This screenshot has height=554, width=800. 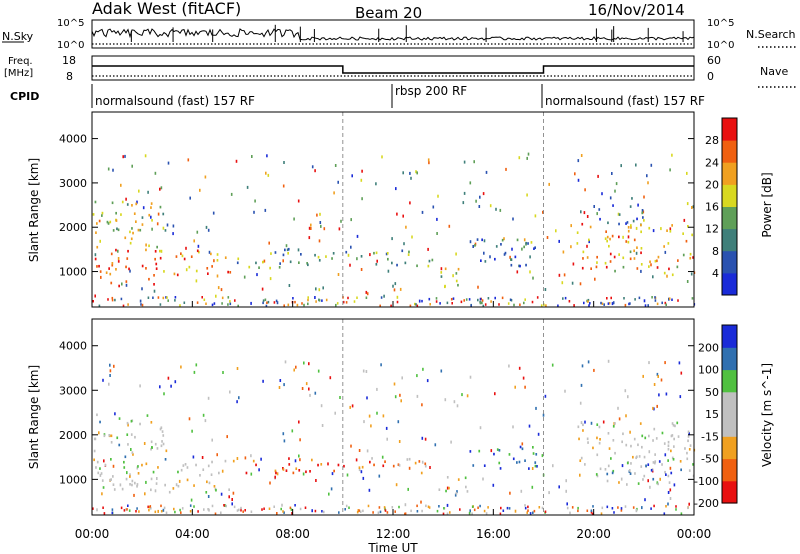 What do you see at coordinates (73, 183) in the screenshot?
I see `power-ytick-label: 3000` at bounding box center [73, 183].